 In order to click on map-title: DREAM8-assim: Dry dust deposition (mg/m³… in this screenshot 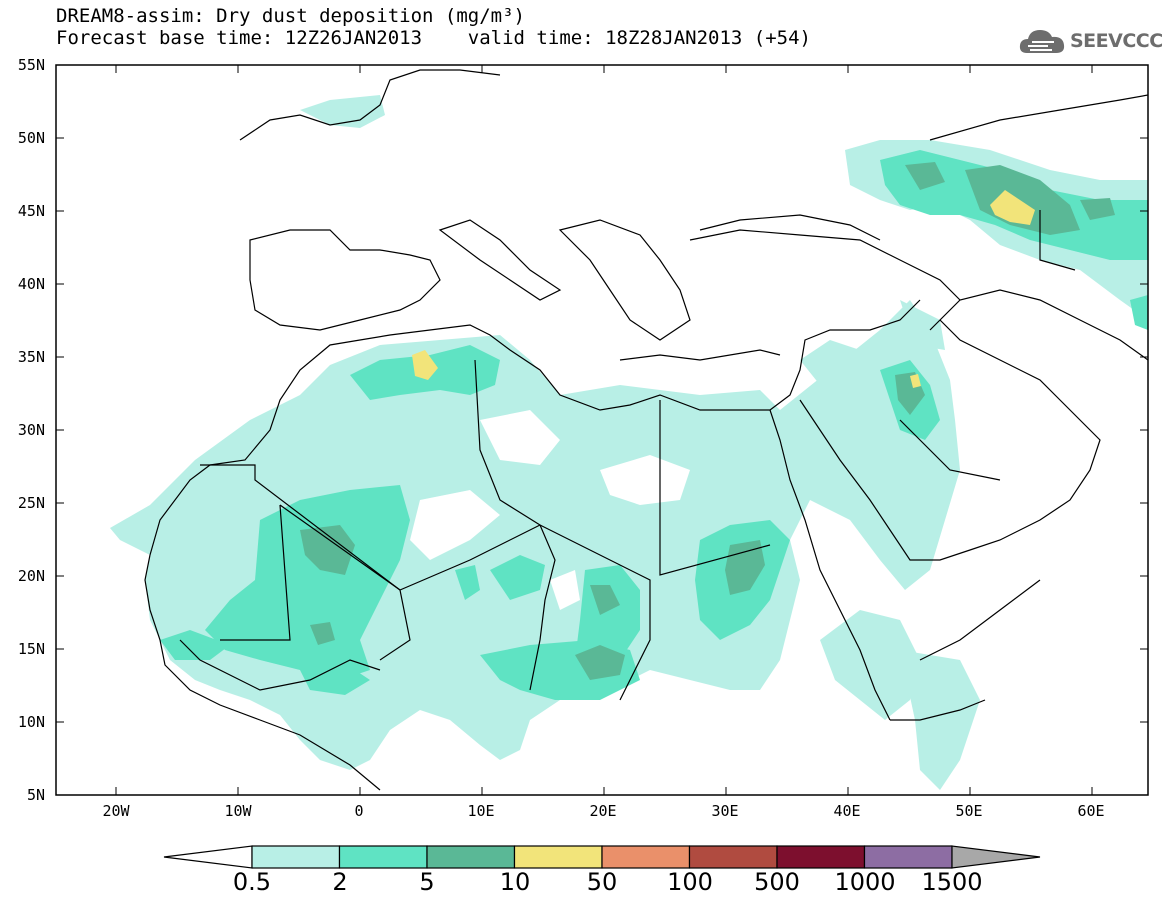, I will do `click(290, 16)`.